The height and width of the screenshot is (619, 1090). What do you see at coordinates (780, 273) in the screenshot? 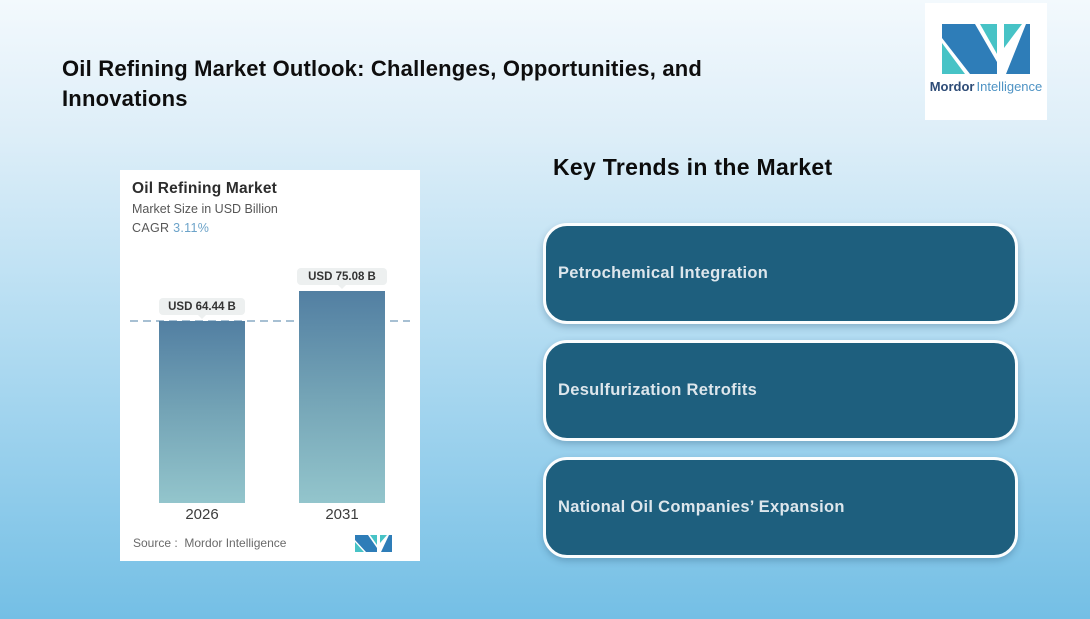
I see `trend-card-petrochemical-integration: Petrochemical Integration` at bounding box center [780, 273].